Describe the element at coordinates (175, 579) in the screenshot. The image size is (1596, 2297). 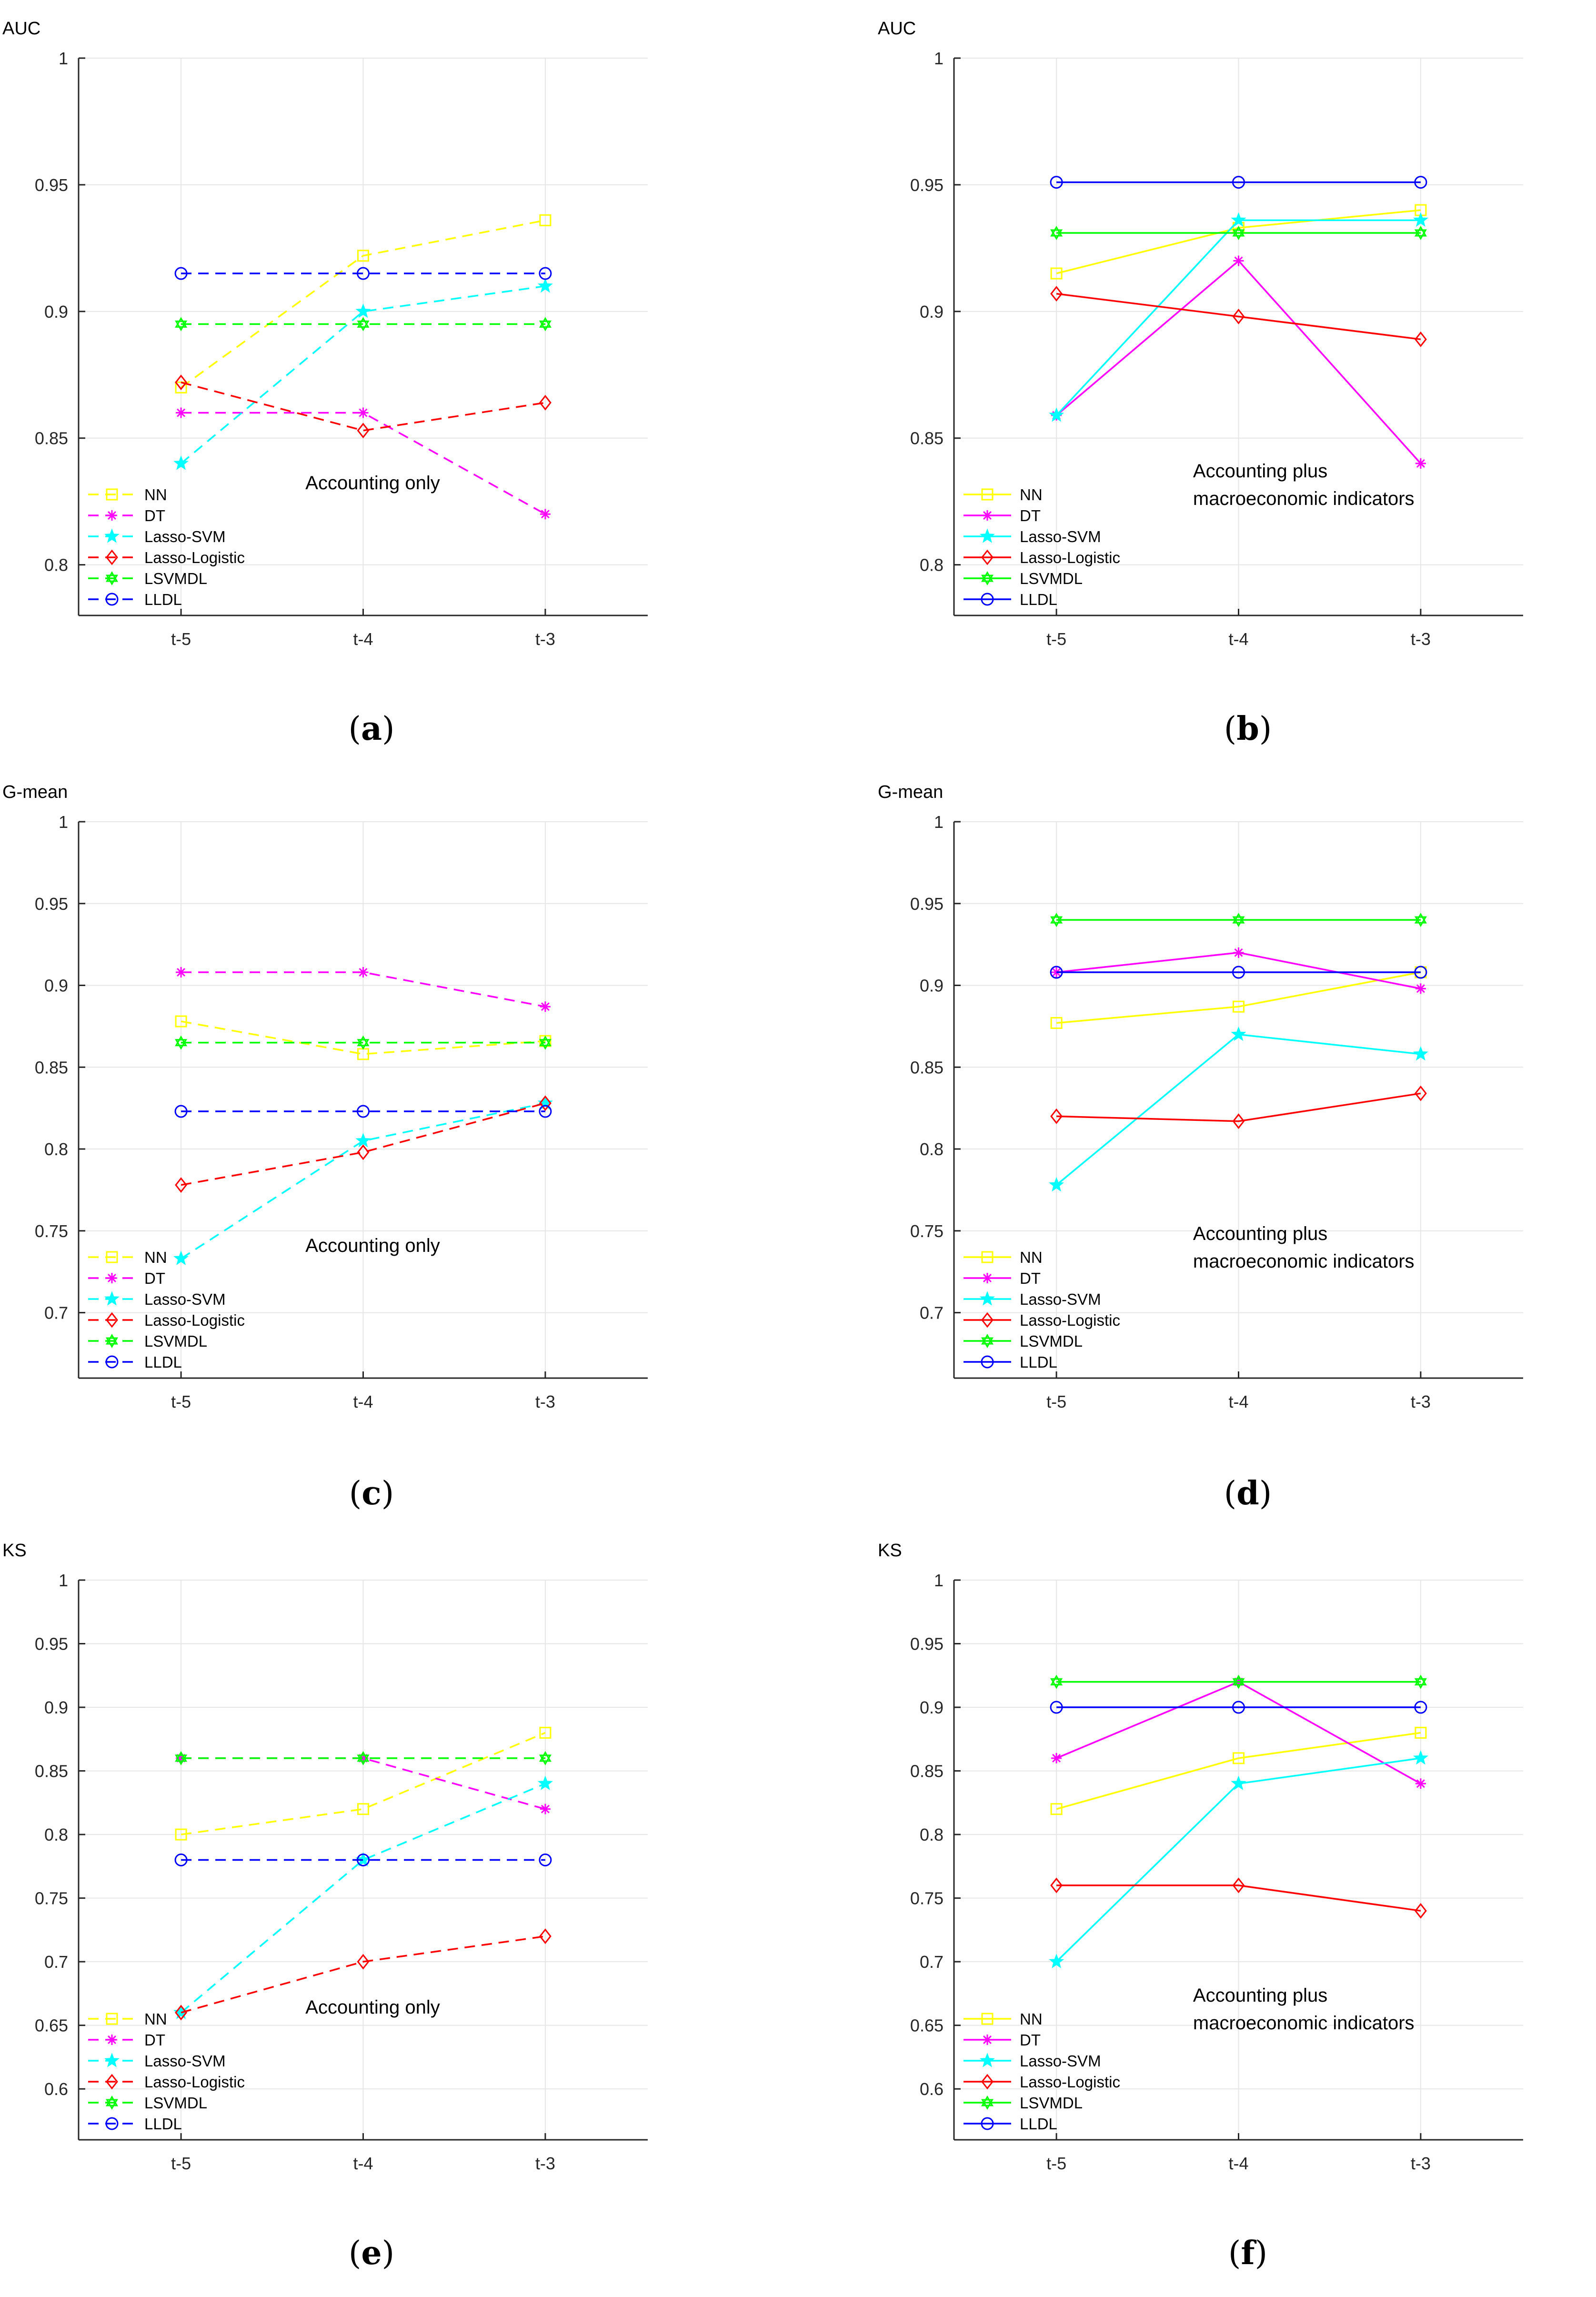
I see `legend-label: LSVMDL` at that location.